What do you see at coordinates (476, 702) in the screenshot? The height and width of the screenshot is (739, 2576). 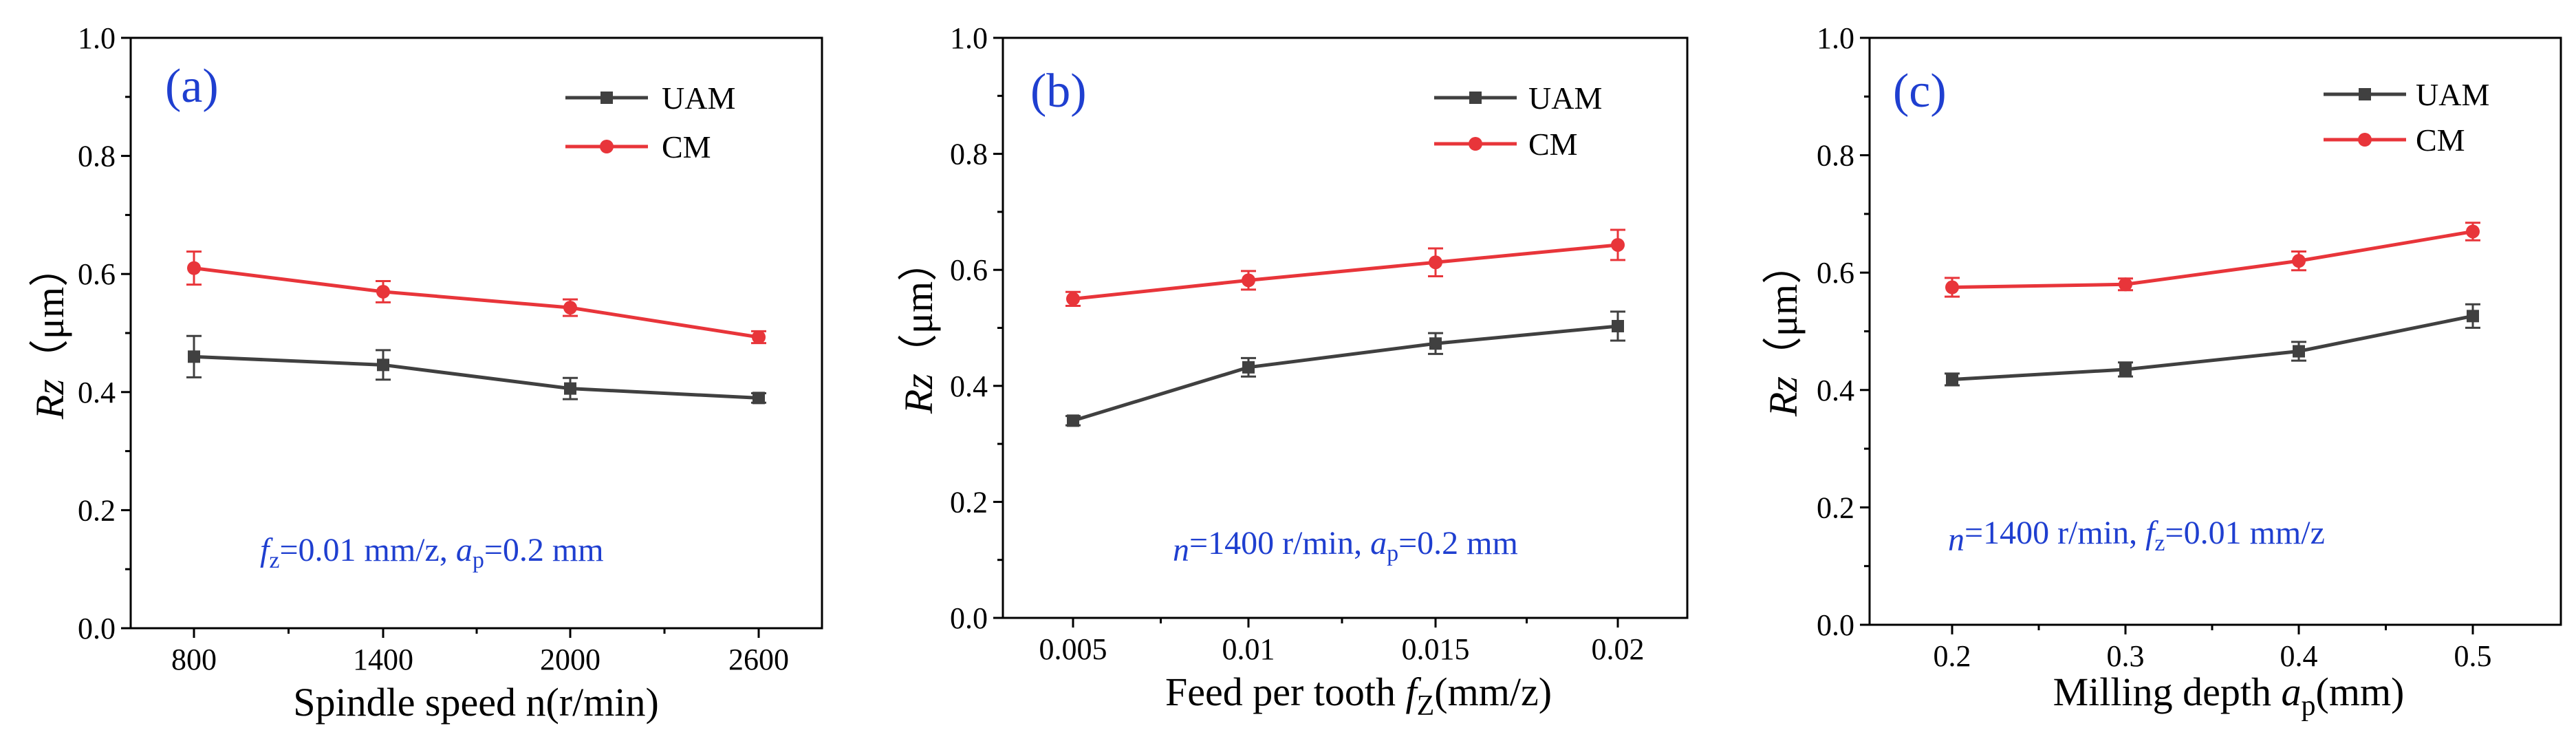 I see `x-axis-title: Spindle speed n(r/min)` at bounding box center [476, 702].